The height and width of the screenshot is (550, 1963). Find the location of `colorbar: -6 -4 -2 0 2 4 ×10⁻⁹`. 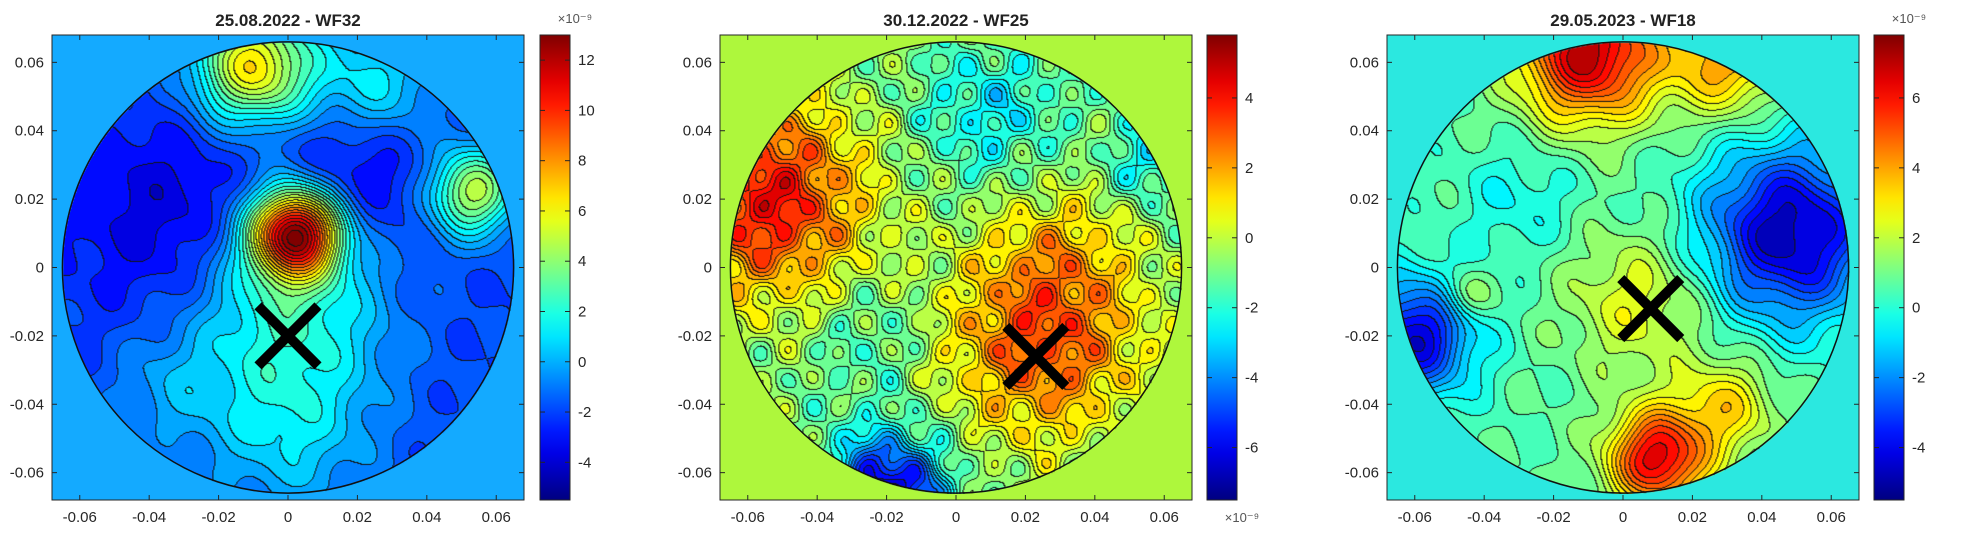

colorbar: -6 -4 -2 0 2 4 ×10⁻⁹ is located at coordinates (1232, 279).